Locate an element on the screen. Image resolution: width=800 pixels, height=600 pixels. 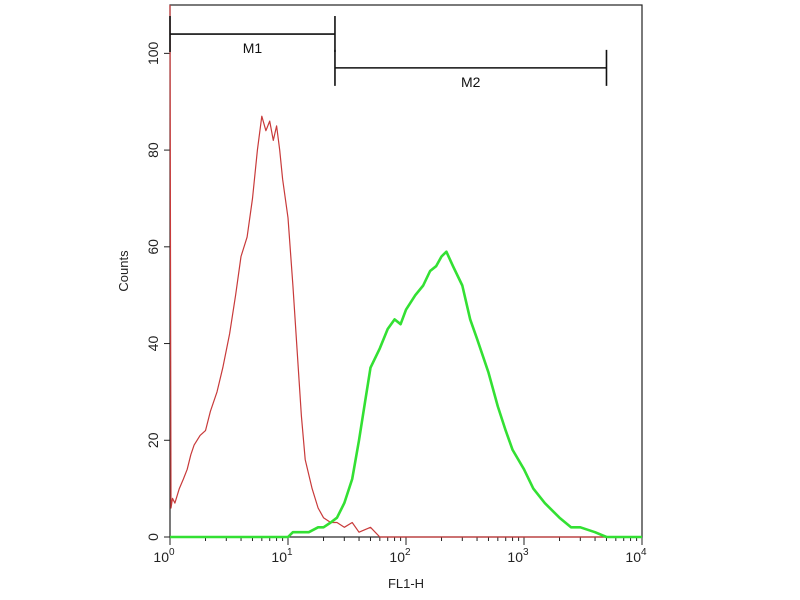
x-tick-label: 10¹ is located at coordinates (282, 556).